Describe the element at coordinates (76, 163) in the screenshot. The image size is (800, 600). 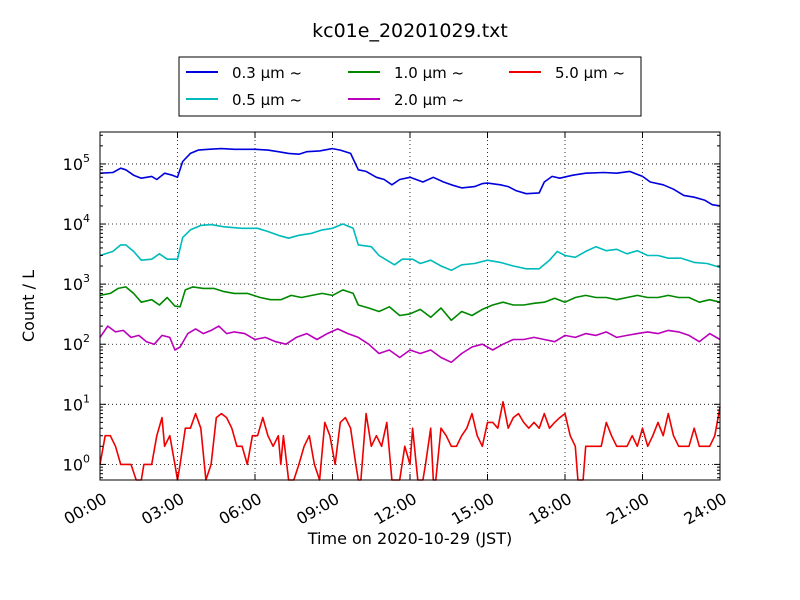
I see `y-tick-label: 10⁵` at that location.